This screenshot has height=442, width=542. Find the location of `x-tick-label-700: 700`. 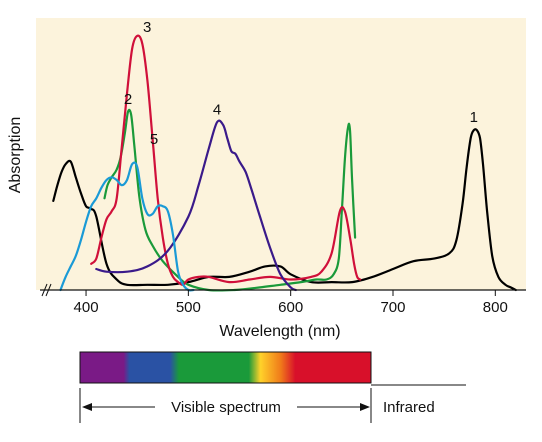

x-tick-label-700: 700 is located at coordinates (392, 307).